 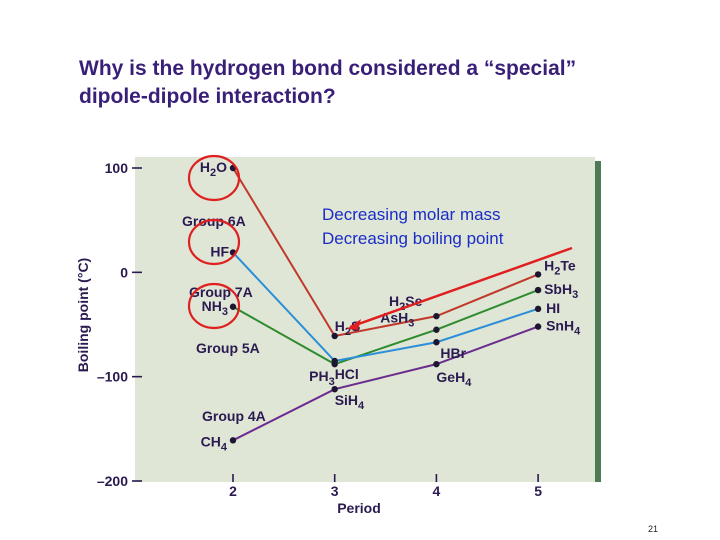 I want to click on point-label: HCl, so click(x=347, y=374).